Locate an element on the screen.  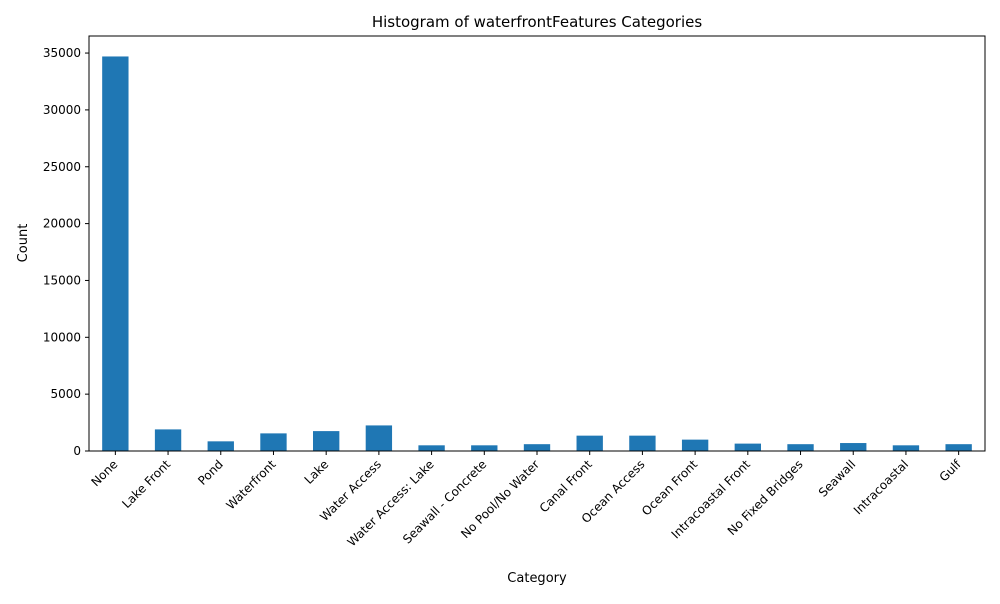
x-tick-label: Water Access: Lake is located at coordinates (391, 503).